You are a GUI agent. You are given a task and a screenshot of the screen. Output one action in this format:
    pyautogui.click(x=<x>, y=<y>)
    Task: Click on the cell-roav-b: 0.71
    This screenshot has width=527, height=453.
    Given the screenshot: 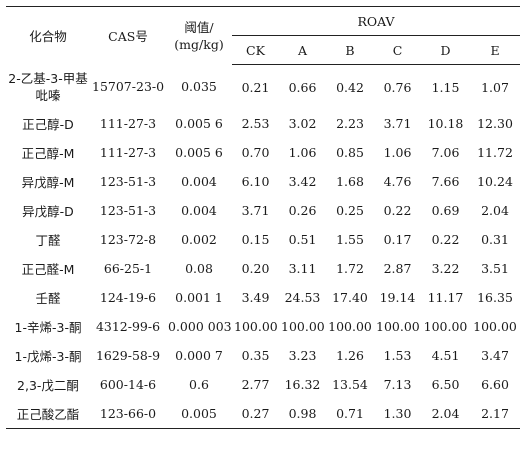 What is the action you would take?
    pyautogui.click(x=350, y=414)
    